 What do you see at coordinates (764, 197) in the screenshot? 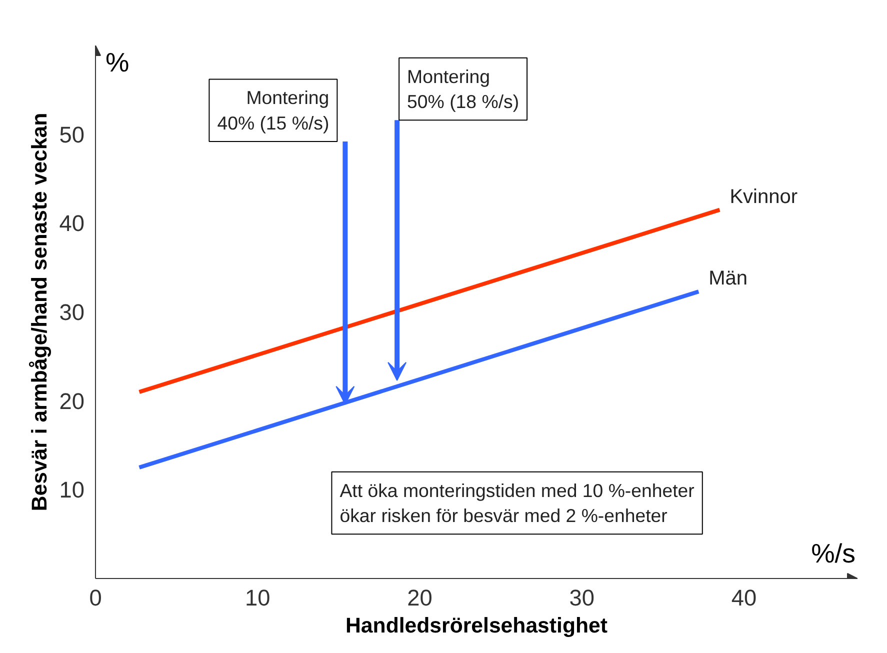
I see `series-label: Kvinnor` at bounding box center [764, 197].